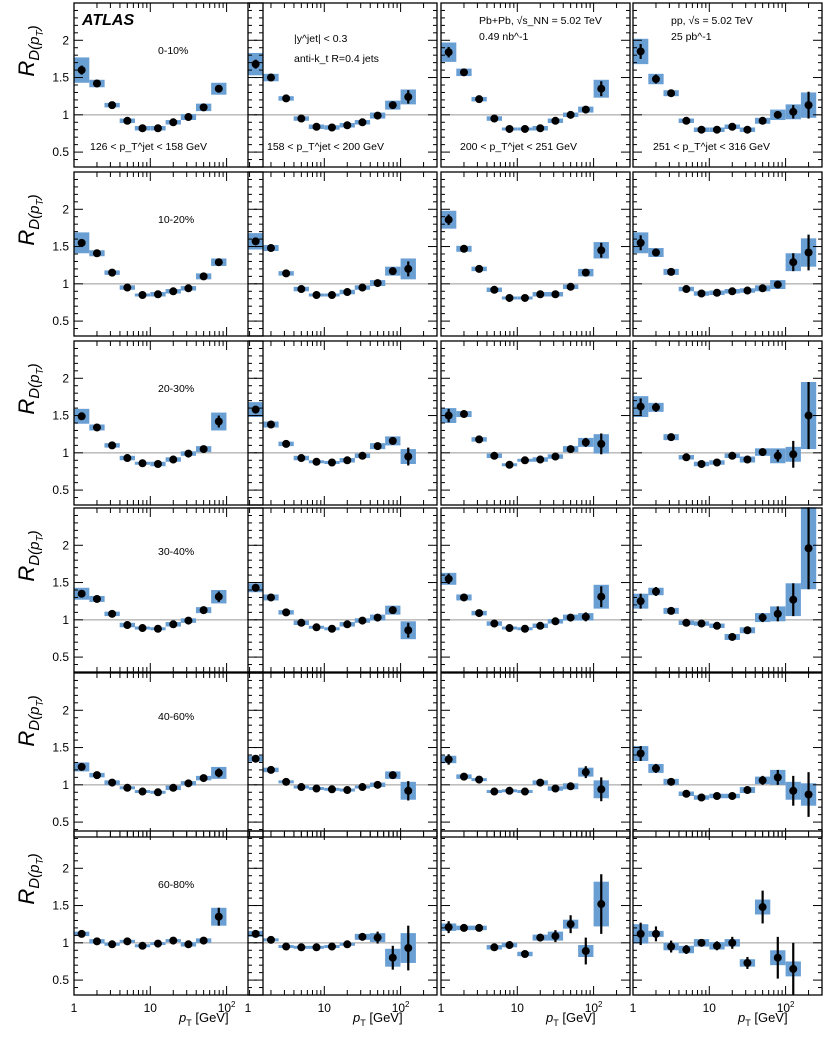  I want to click on panel-r3-c4, so click(727, 425).